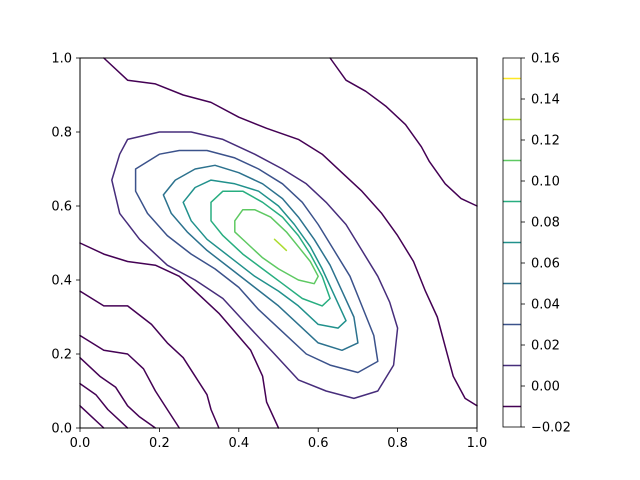 The width and height of the screenshot is (640, 480). What do you see at coordinates (545, 264) in the screenshot?
I see `colorbar-tick-label: 0.06` at bounding box center [545, 264].